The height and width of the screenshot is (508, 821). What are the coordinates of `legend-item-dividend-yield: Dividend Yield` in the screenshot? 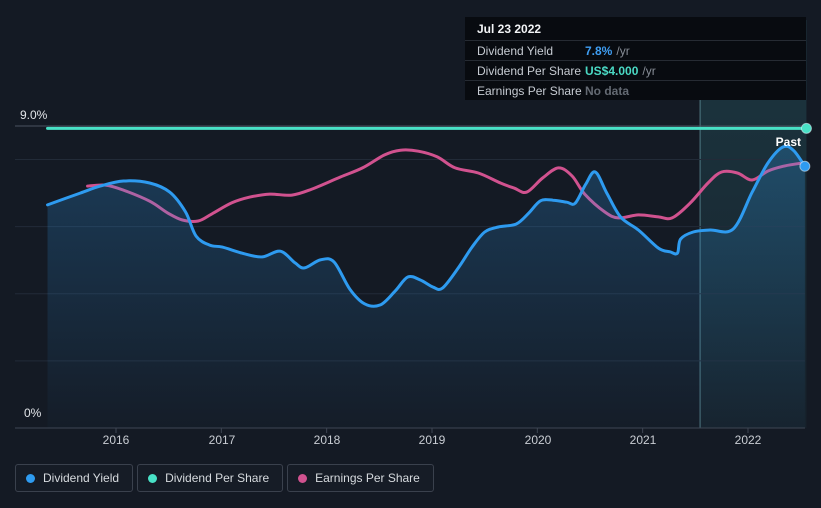 It's located at (74, 478).